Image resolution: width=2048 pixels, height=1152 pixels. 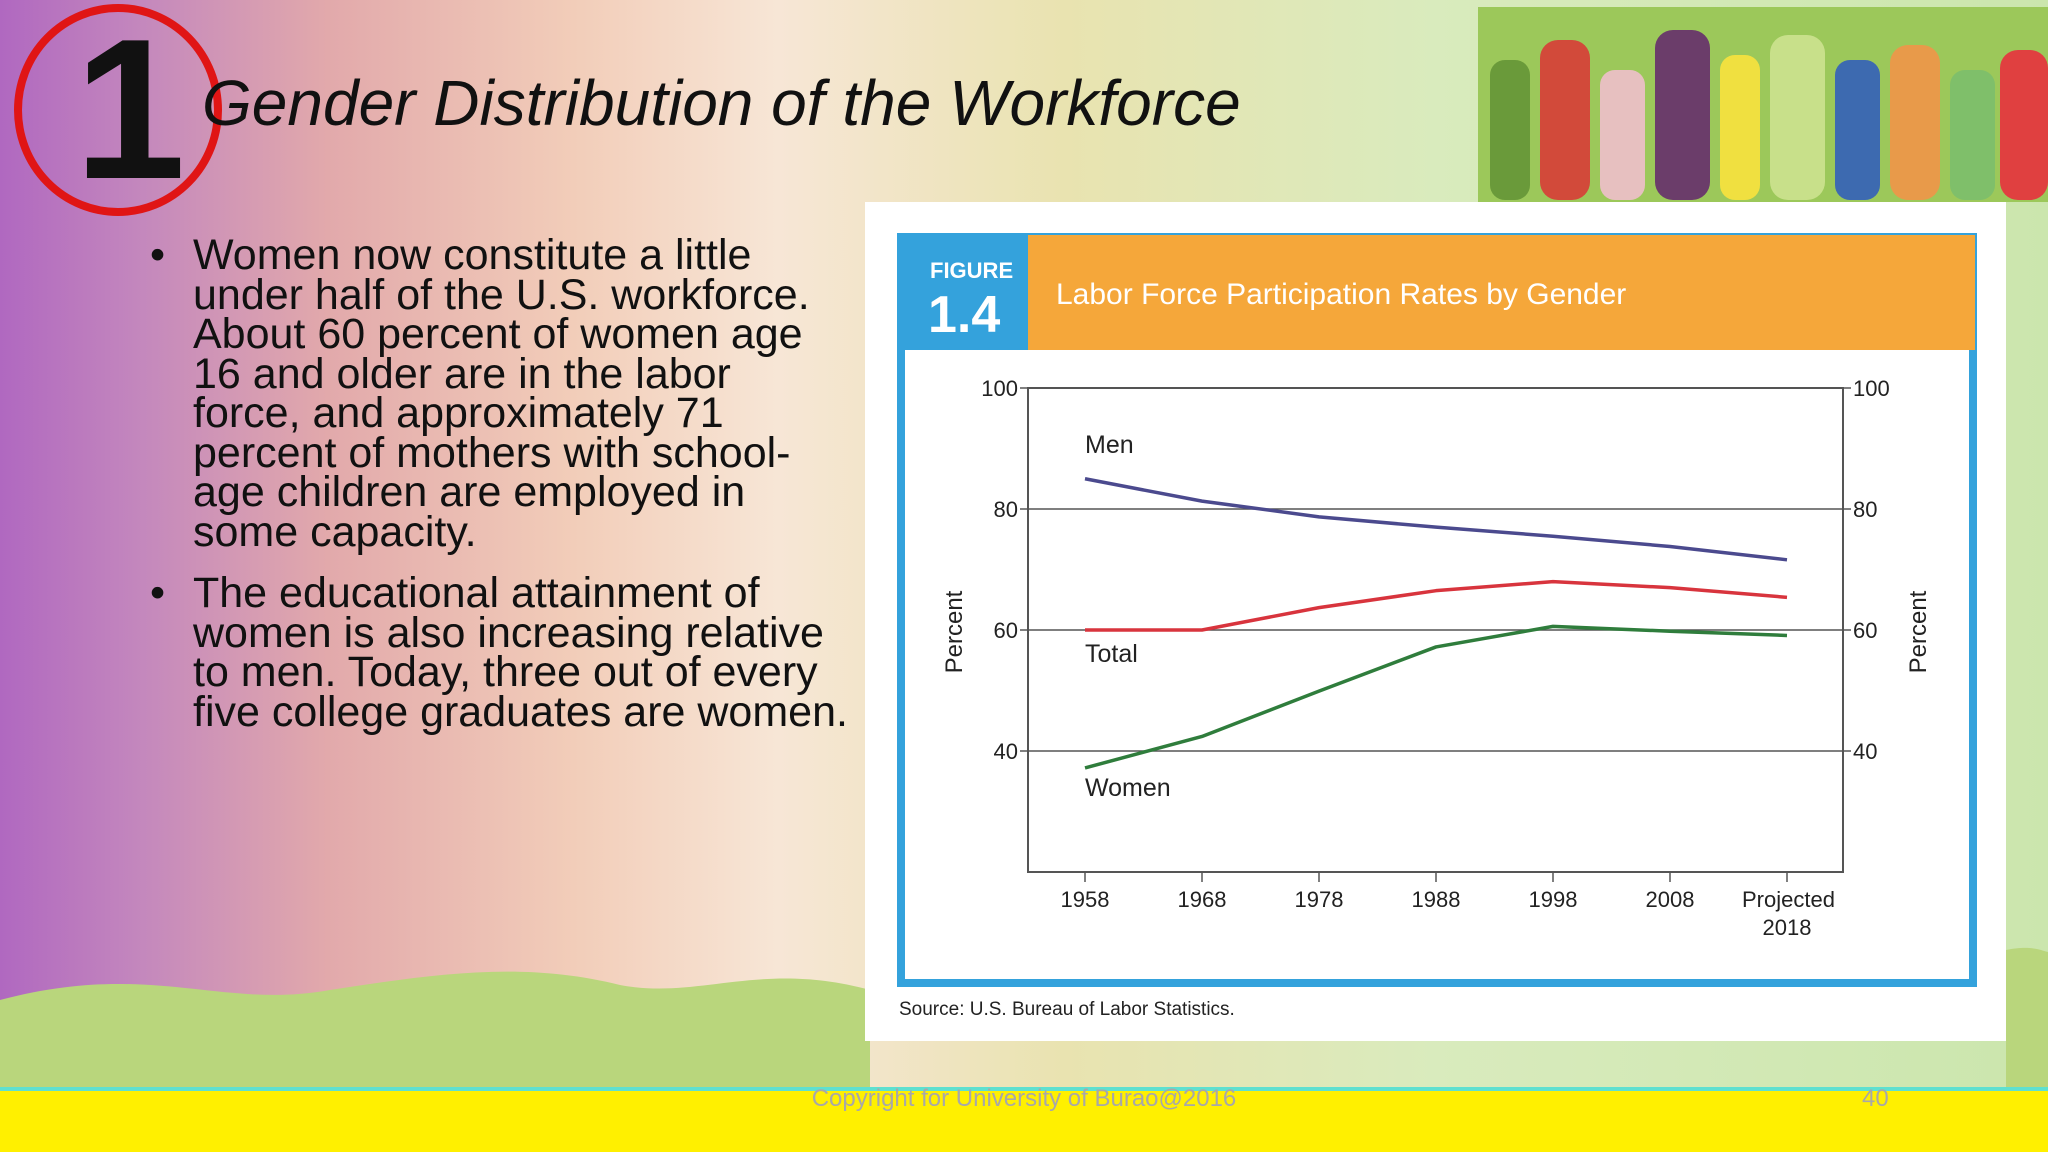 What do you see at coordinates (1067, 1009) in the screenshot?
I see `figure-source: Source: U.S. Bureau of Labor Statistics.` at bounding box center [1067, 1009].